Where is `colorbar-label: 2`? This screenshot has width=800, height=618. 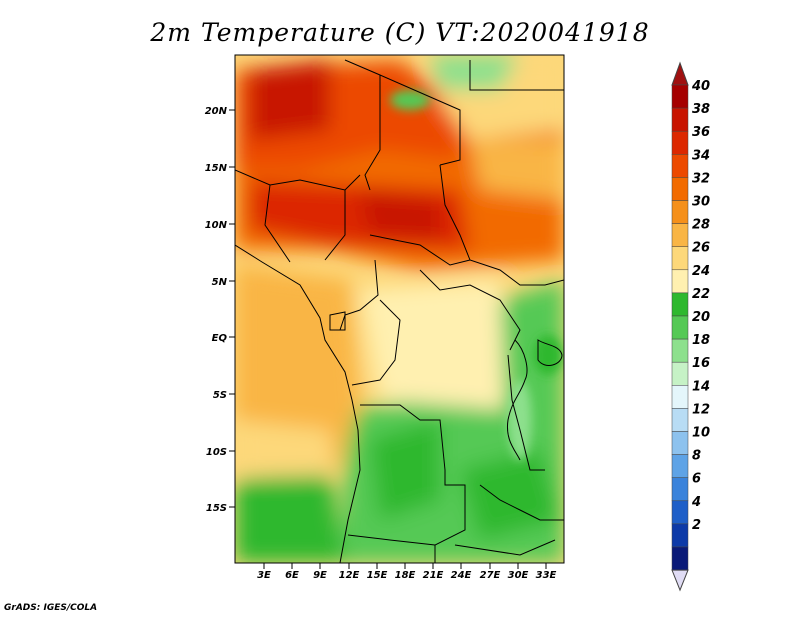 colorbar-label: 2 is located at coordinates (696, 525).